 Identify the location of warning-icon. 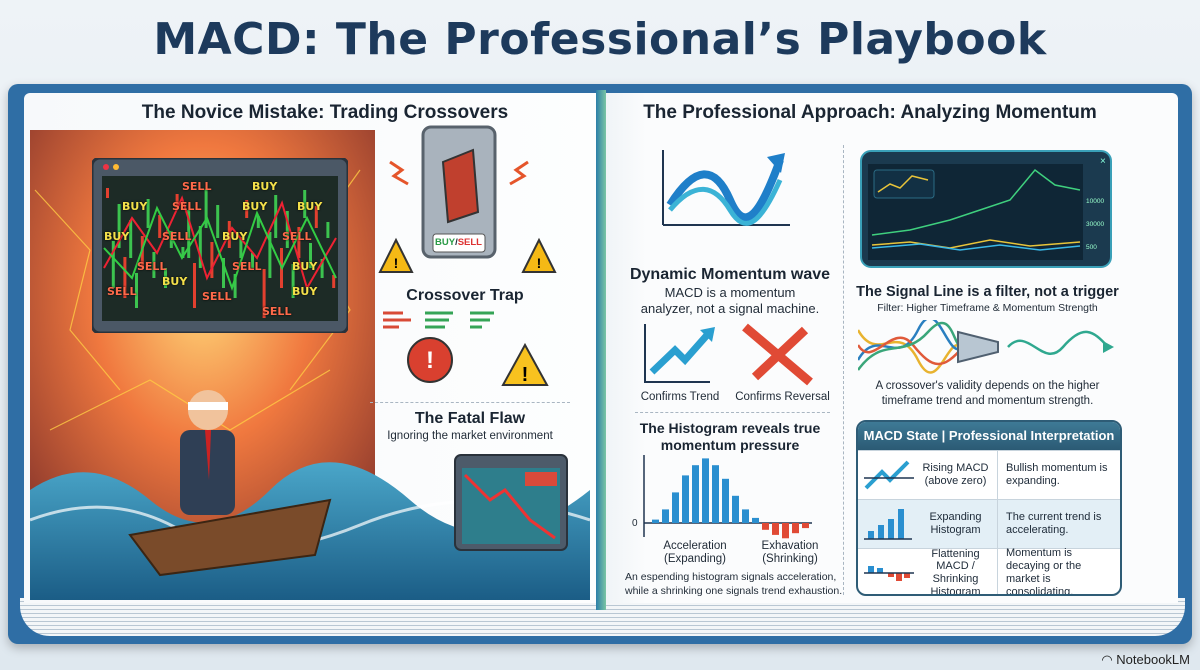
(525, 364).